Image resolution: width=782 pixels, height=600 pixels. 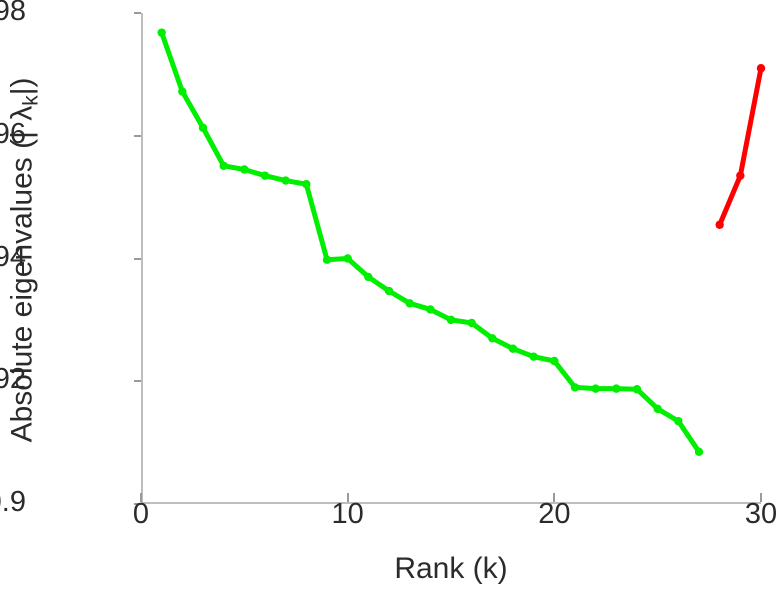 I want to click on x-axis-label: Rank (k), so click(x=451, y=568).